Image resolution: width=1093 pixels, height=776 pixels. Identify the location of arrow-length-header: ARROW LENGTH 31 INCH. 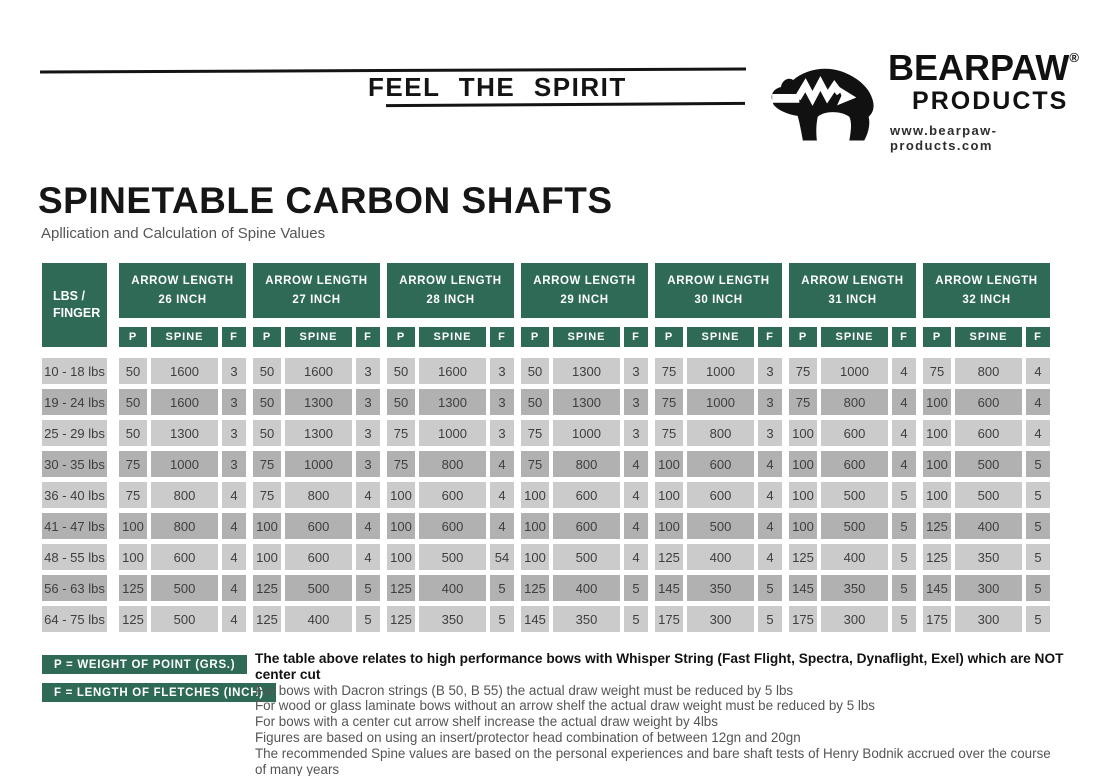
(852, 290).